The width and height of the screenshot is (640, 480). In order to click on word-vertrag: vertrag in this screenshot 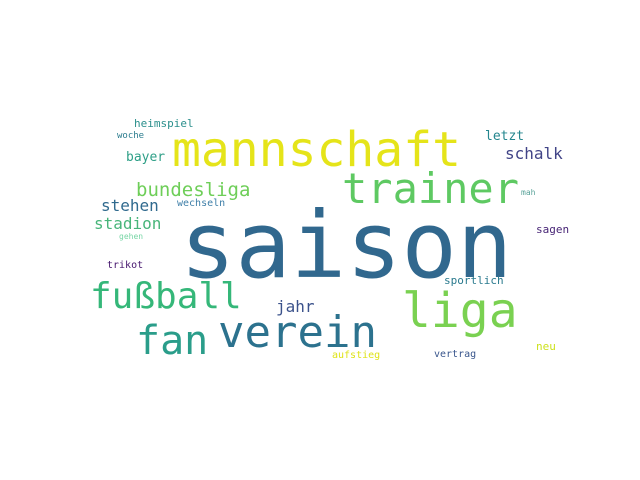, I will do `click(455, 354)`.